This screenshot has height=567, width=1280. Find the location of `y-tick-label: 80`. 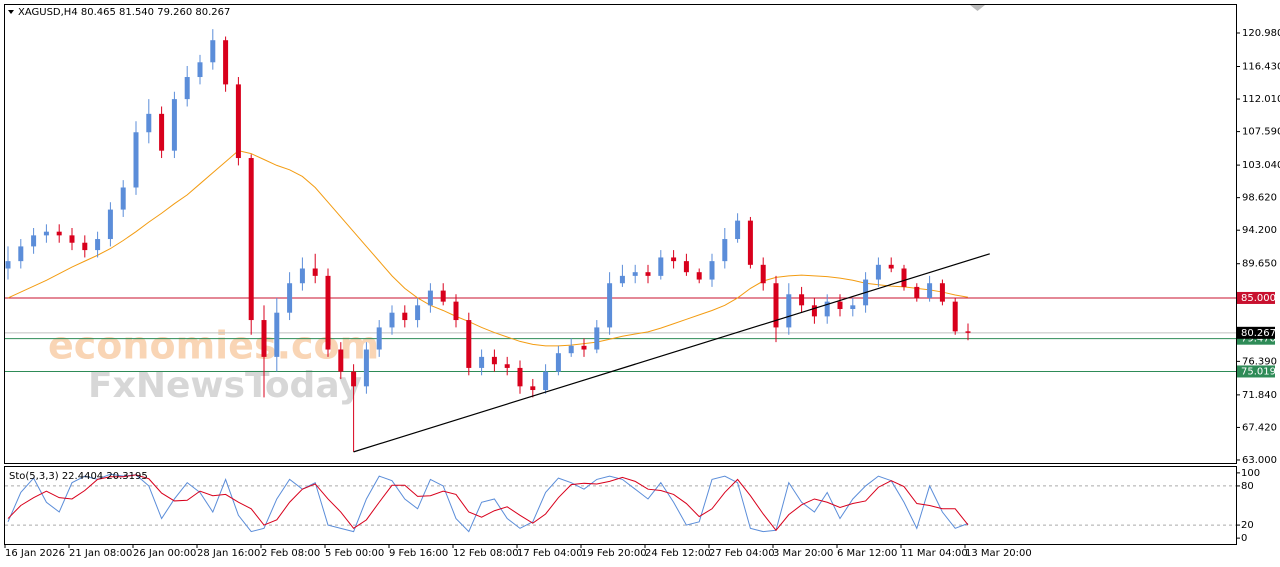

y-tick-label: 80 is located at coordinates (1247, 486).